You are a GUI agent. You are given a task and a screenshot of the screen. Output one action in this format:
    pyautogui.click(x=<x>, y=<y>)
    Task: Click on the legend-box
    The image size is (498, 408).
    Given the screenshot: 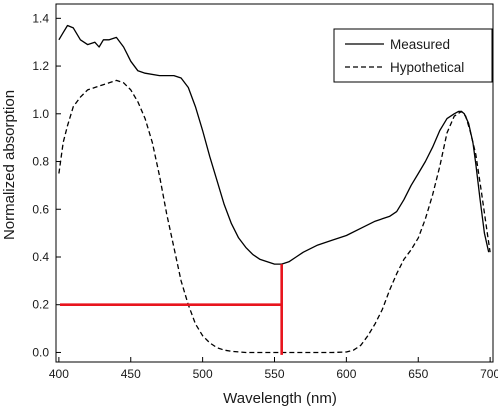 What is the action you would take?
    pyautogui.click(x=413, y=55)
    